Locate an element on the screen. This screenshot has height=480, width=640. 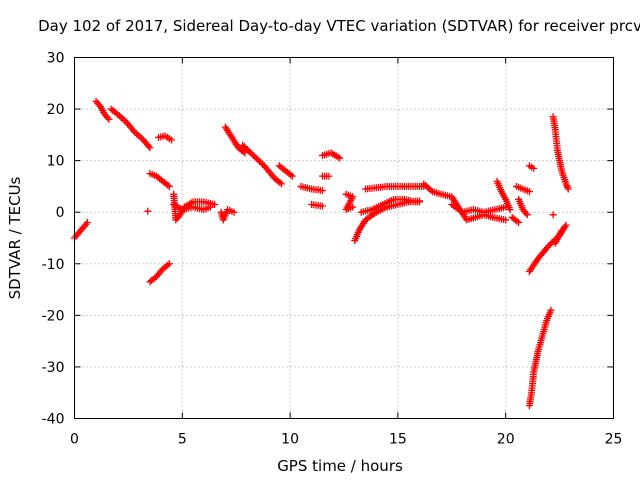
y-tick-label: 0 is located at coordinates (60, 213).